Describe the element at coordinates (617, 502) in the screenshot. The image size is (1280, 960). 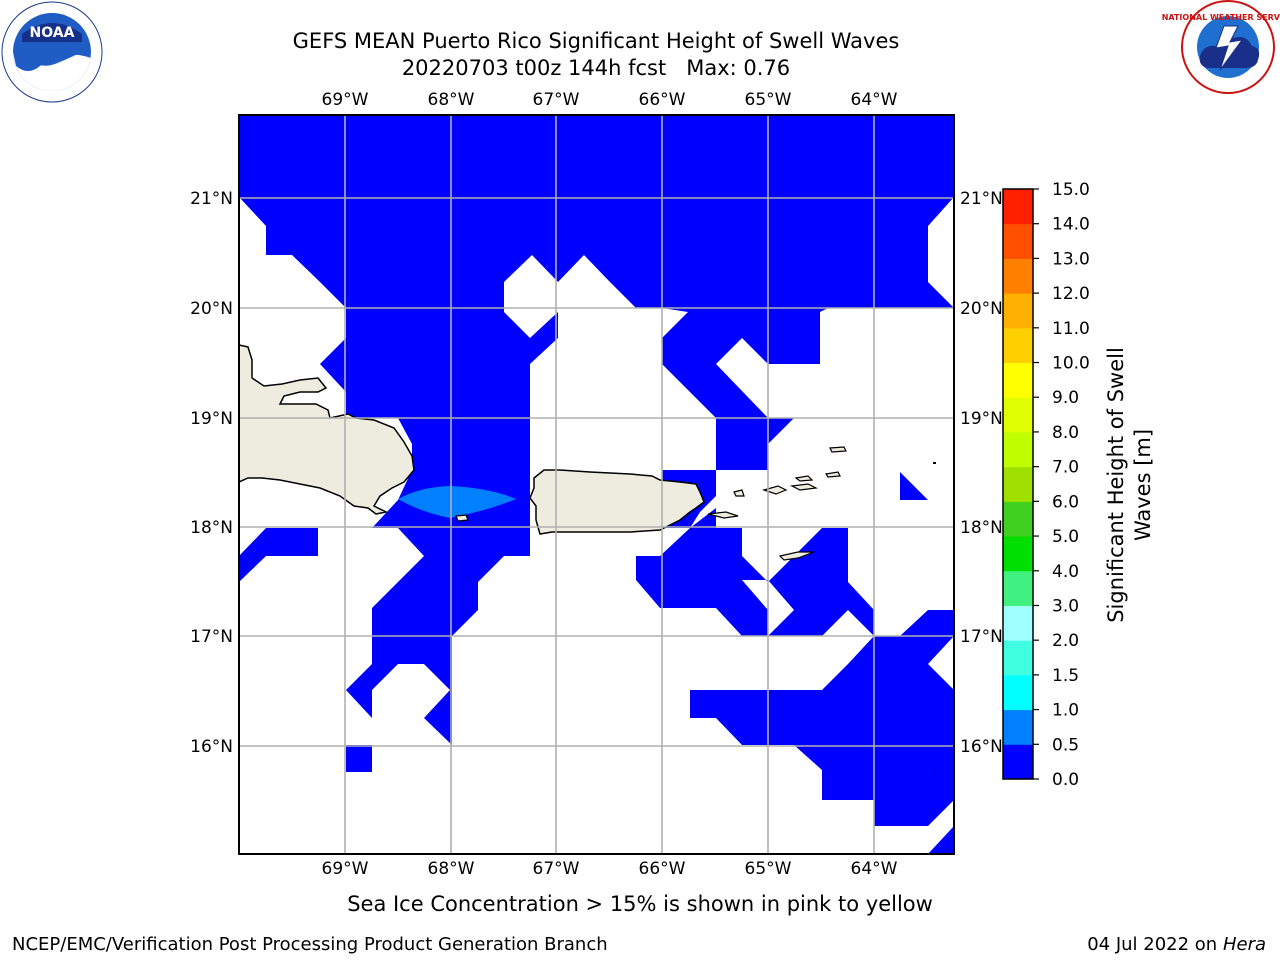
I see `puerto-rico-land` at that location.